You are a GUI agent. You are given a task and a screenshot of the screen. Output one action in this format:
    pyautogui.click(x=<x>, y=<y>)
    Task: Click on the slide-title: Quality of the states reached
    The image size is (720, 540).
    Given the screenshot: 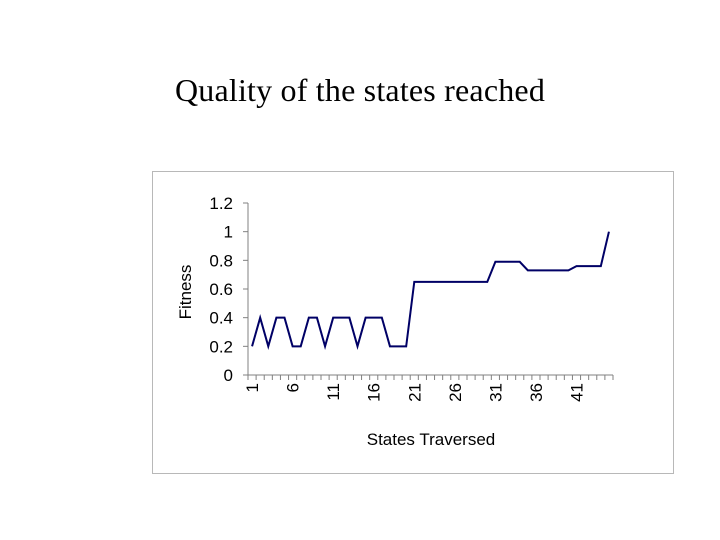 What is the action you would take?
    pyautogui.click(x=360, y=90)
    